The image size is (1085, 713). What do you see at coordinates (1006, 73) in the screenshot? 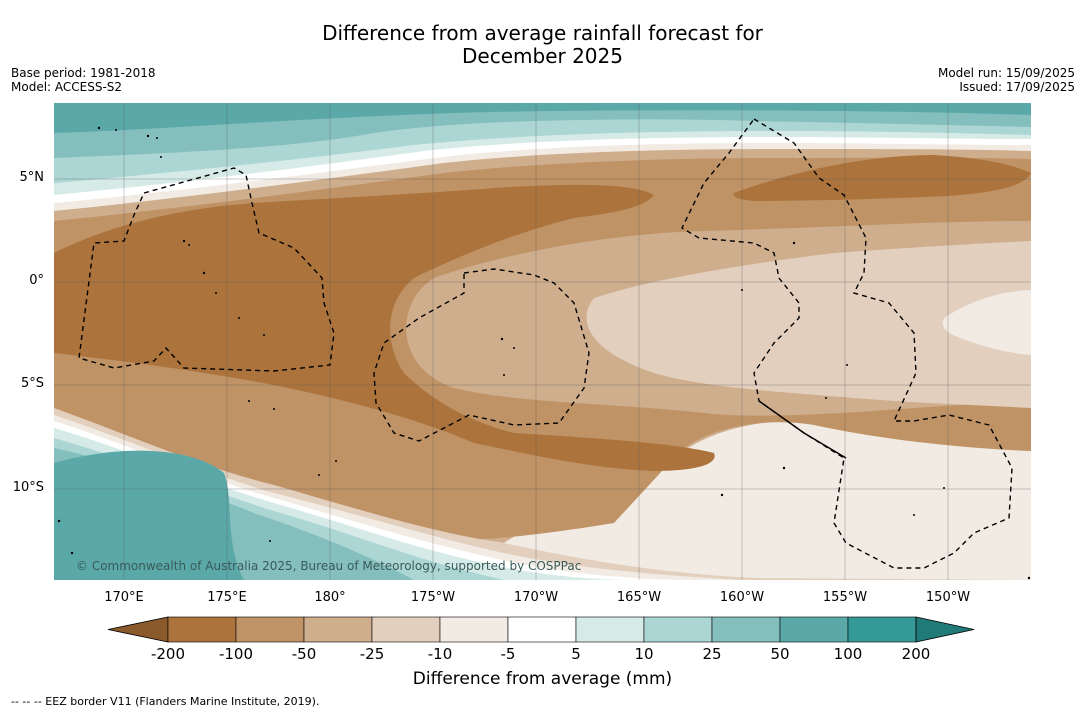
I see `model-run: Model run: 15/09/2025` at bounding box center [1006, 73].